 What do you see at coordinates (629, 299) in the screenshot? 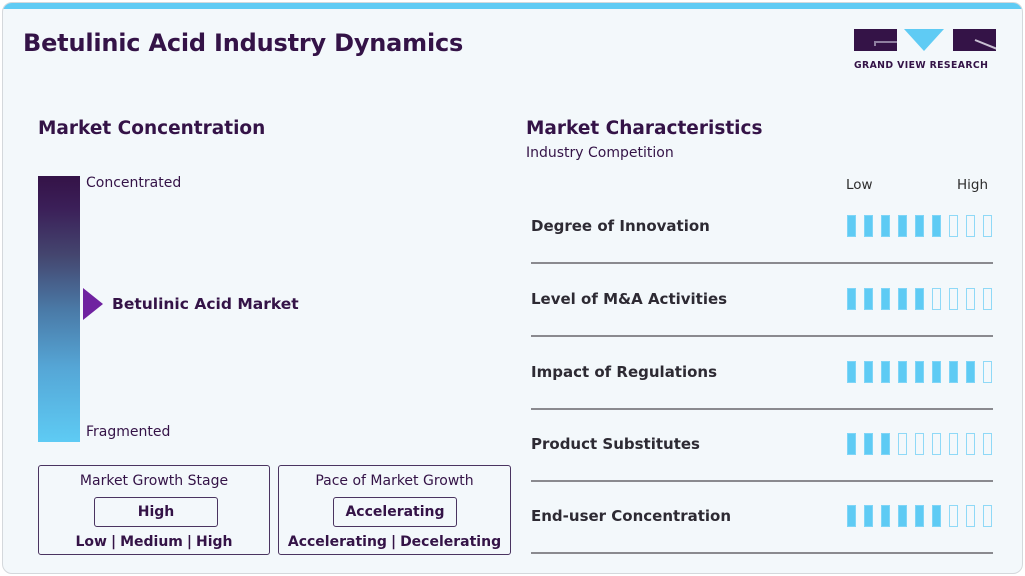
I see `characteristic-label: Level of M&A Activities` at bounding box center [629, 299].